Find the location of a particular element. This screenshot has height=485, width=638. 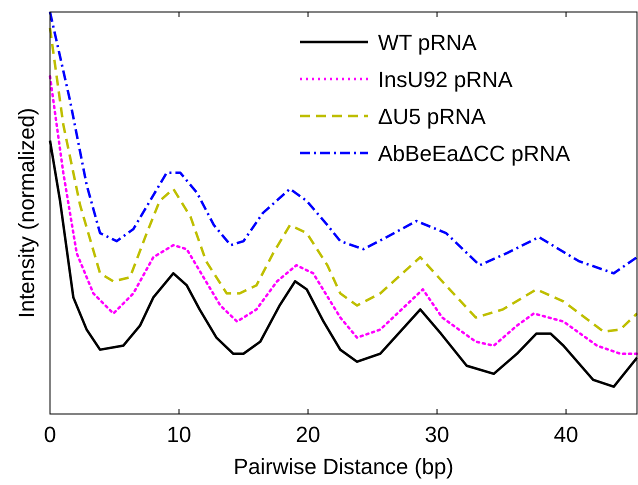

legend-label: InsU92 pRNA is located at coordinates (445, 79).